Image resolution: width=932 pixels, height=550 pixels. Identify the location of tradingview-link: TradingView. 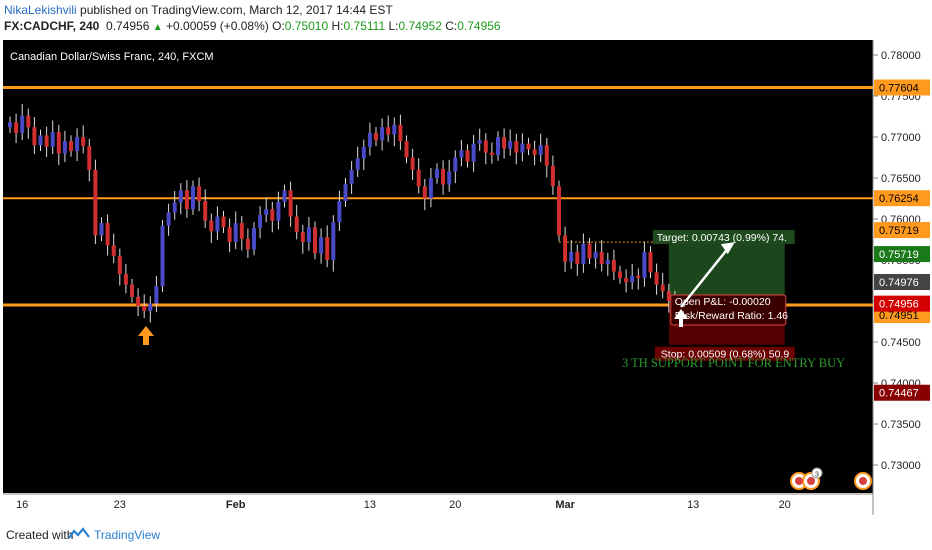
(127, 535).